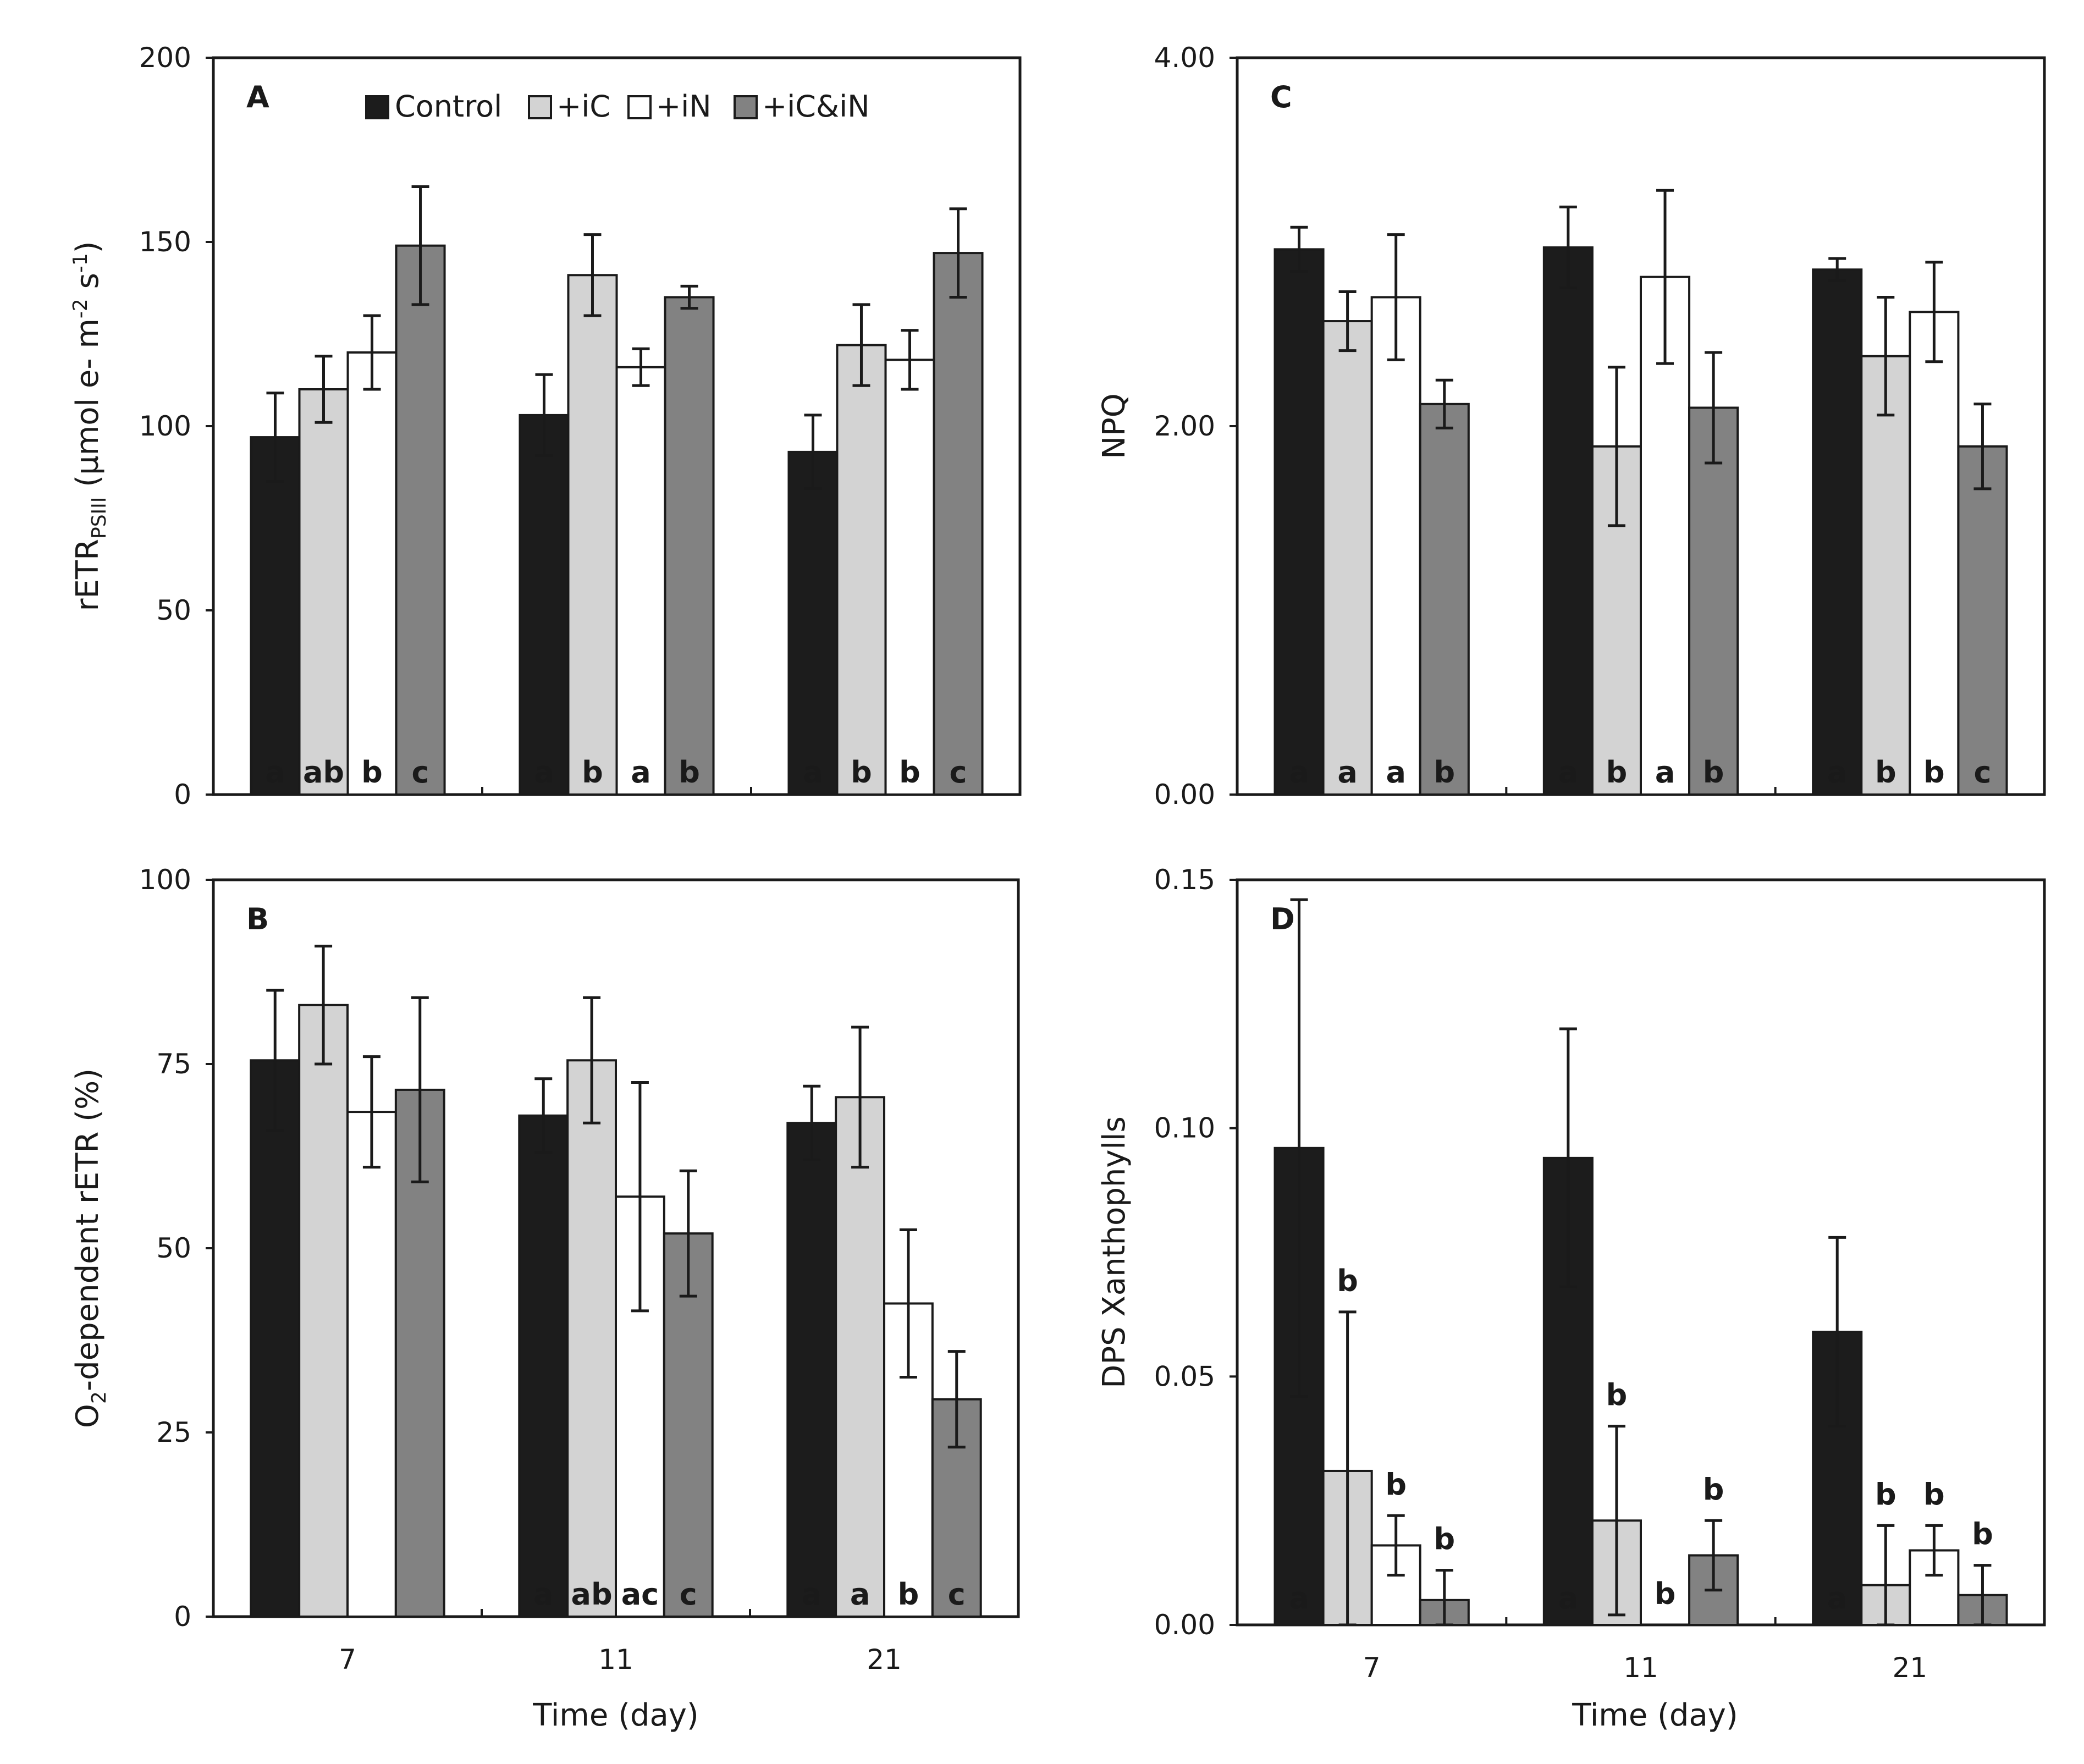 This screenshot has width=2084, height=1764. What do you see at coordinates (592, 1594) in the screenshot?
I see `significance-letter: ab` at bounding box center [592, 1594].